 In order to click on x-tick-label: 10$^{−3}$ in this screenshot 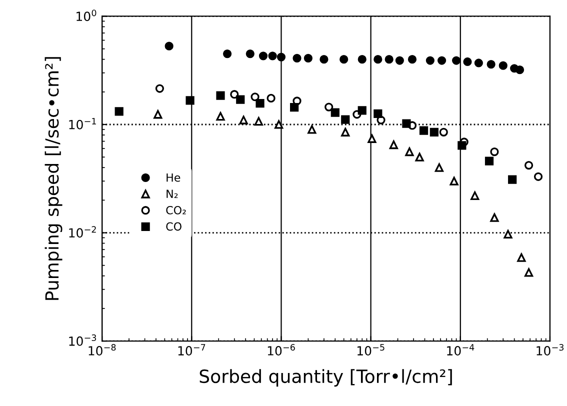, I will do `click(550, 350)`.